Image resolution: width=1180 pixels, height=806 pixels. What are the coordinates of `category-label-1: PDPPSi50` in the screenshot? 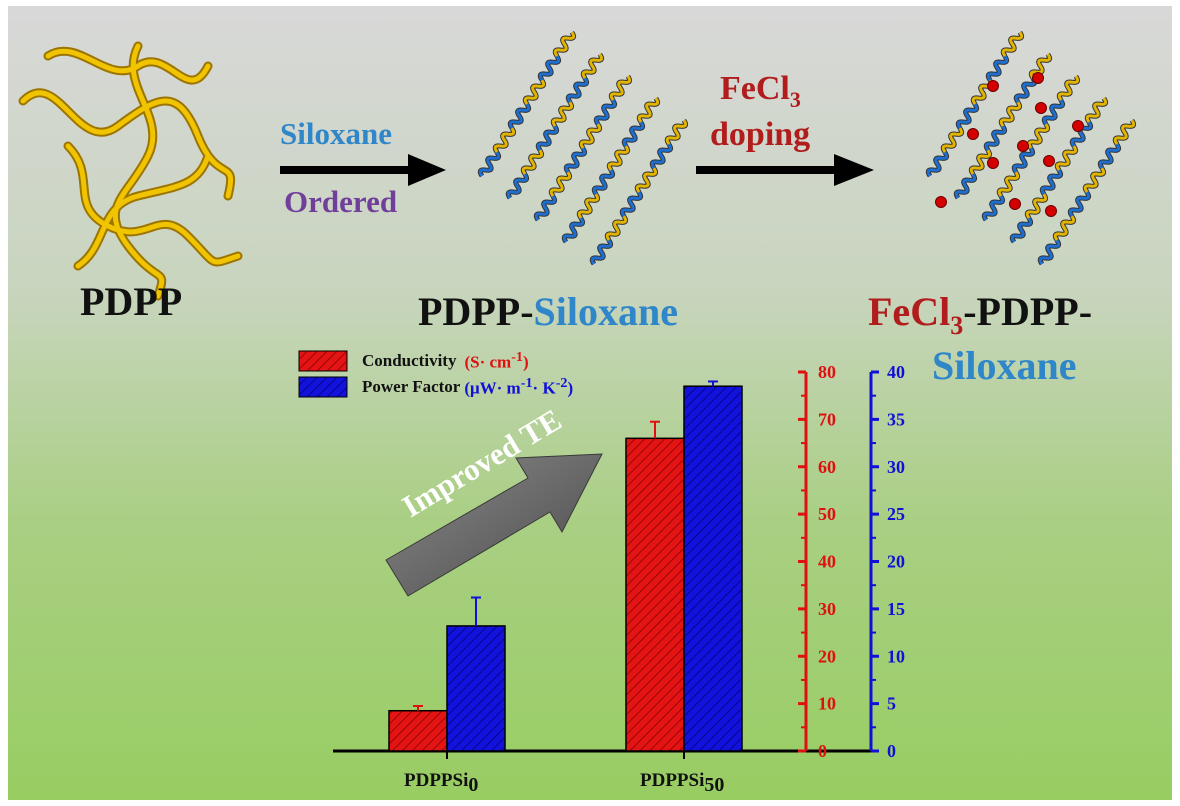 It's located at (682, 783).